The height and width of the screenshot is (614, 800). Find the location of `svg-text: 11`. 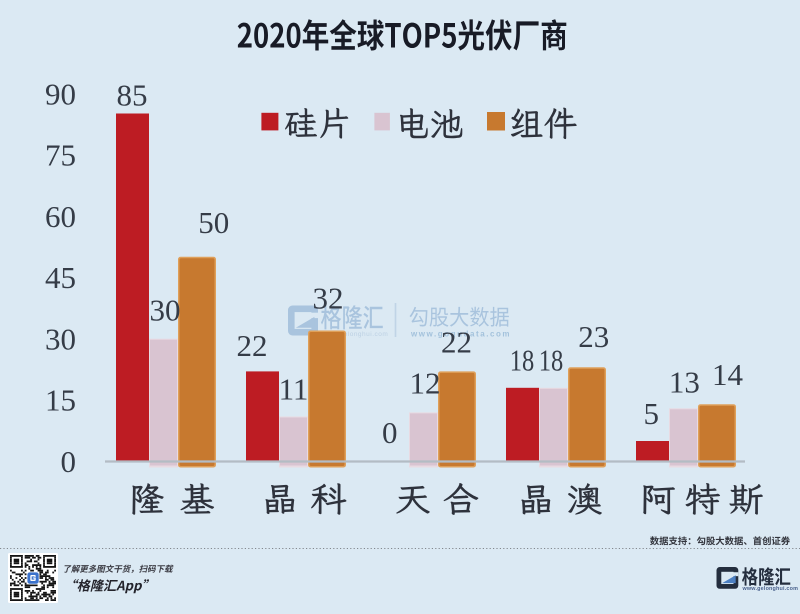

svg-text: 11 is located at coordinates (294, 388).